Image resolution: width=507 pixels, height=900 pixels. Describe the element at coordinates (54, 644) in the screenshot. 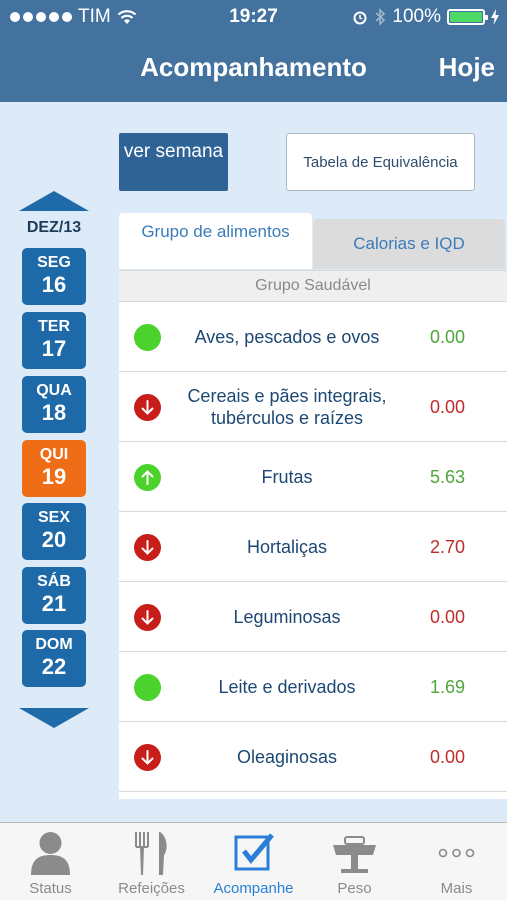

I see `day-name: DOM` at that location.